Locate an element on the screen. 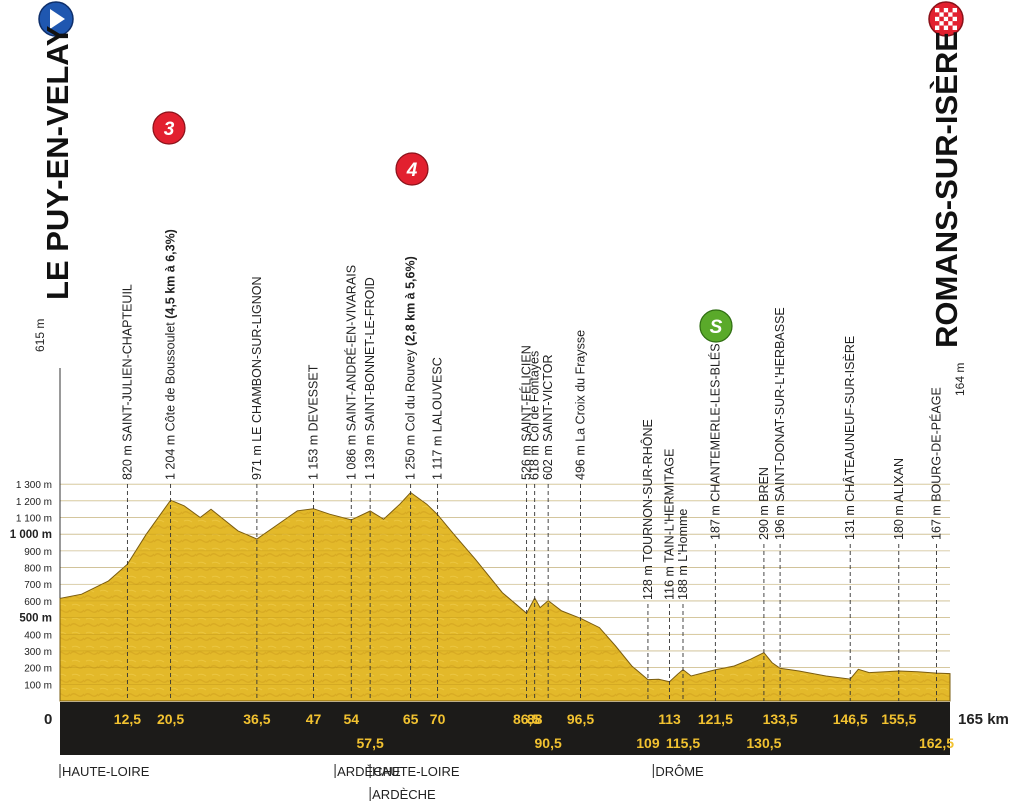 Image resolution: width=1024 pixels, height=805 pixels. waypoint-label: 820 m SAINT-JULIEN-CHAPTEUIL is located at coordinates (127, 382).